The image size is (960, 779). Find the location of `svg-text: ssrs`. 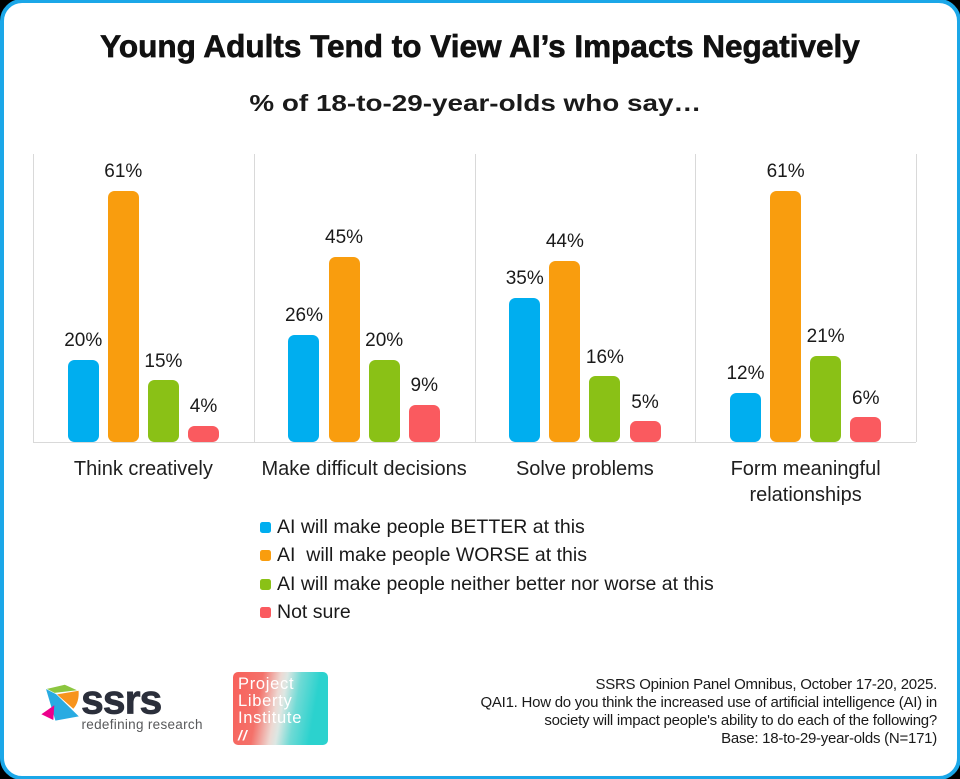

svg-text: ssrs is located at coordinates (121, 700).